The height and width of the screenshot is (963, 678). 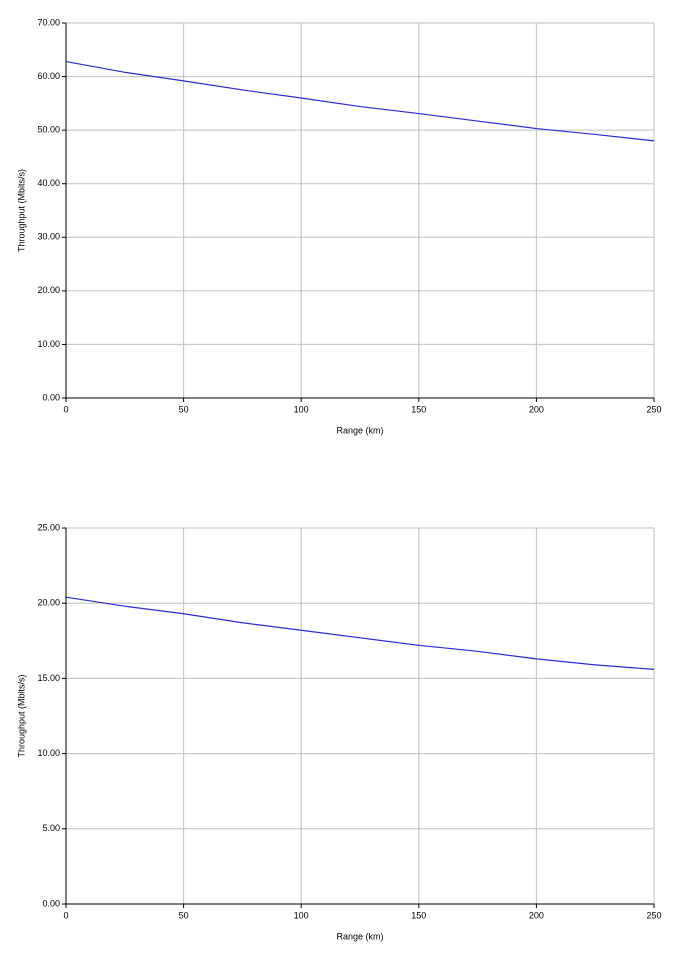 What do you see at coordinates (48, 130) in the screenshot?
I see `y-tick-label: 50.00` at bounding box center [48, 130].